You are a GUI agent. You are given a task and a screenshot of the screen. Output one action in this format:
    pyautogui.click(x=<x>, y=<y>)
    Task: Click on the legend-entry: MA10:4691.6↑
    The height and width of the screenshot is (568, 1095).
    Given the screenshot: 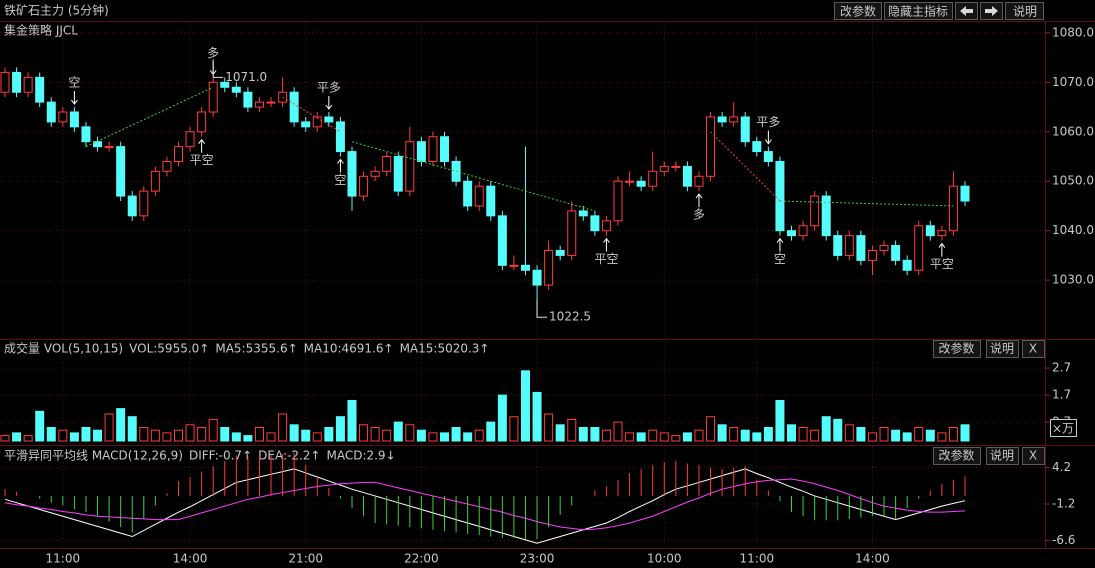 What is the action you would take?
    pyautogui.click(x=349, y=349)
    